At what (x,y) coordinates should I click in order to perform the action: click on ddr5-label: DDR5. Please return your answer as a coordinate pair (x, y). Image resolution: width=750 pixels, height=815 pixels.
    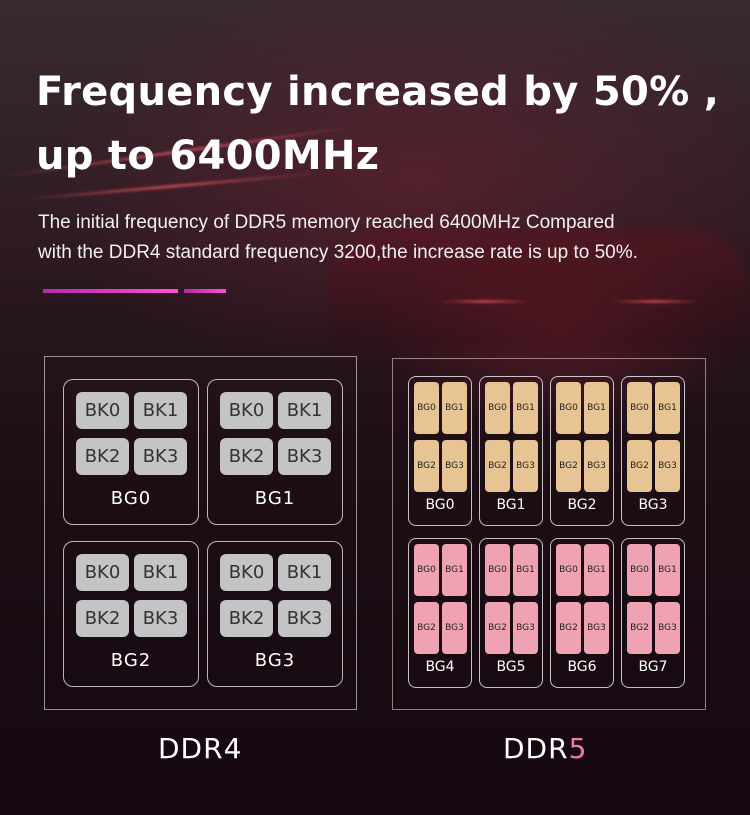
    Looking at the image, I should click on (545, 748).